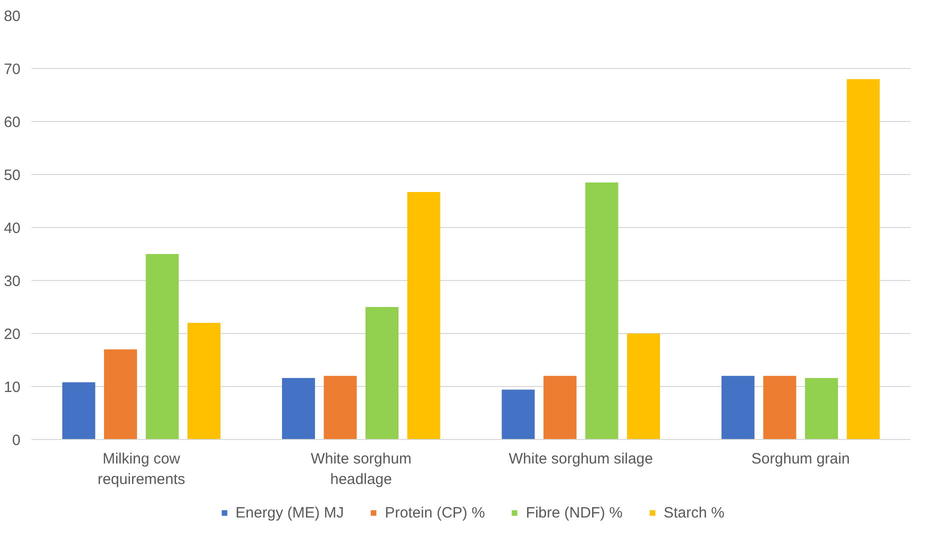 This screenshot has width=928, height=547. Describe the element at coordinates (12, 334) in the screenshot. I see `y-tick-label: 20` at that location.